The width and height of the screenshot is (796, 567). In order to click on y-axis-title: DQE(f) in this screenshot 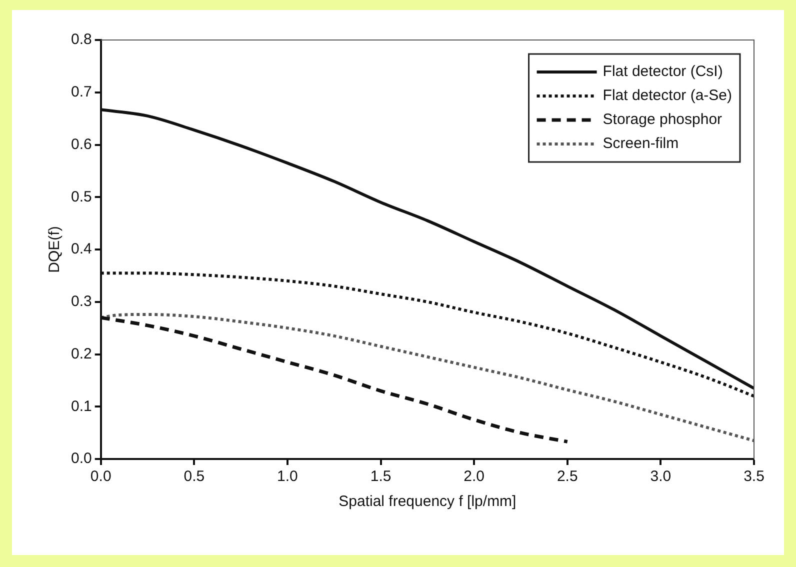, I will do `click(55, 249)`.